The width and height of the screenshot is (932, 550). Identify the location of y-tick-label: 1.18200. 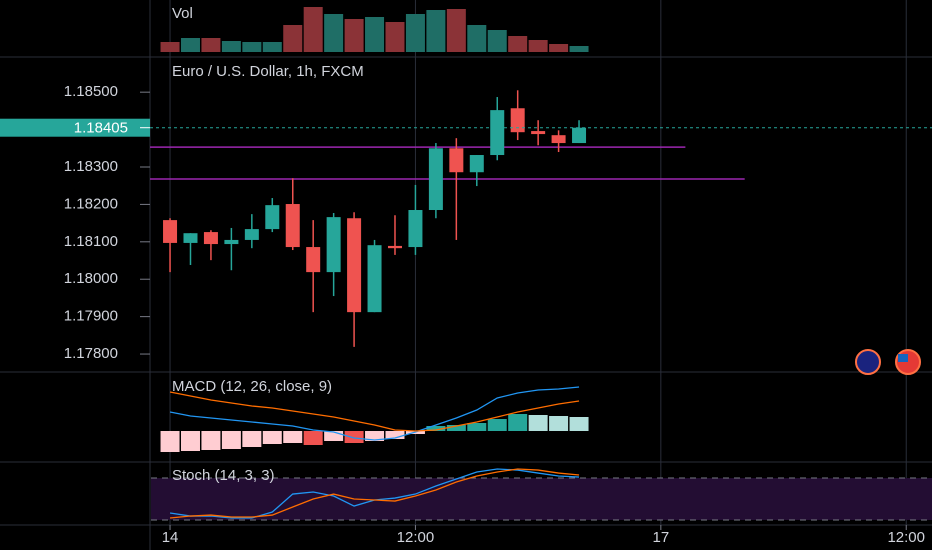
(91, 203).